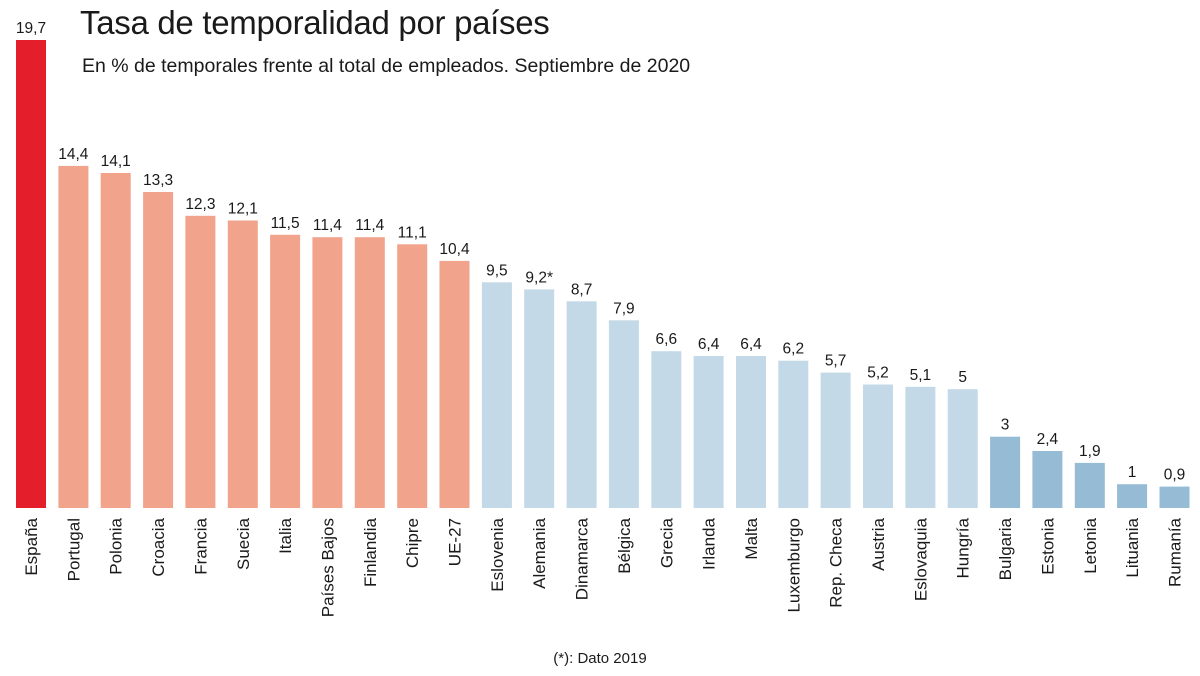 The width and height of the screenshot is (1200, 676). Describe the element at coordinates (73, 154) in the screenshot. I see `value-label: 14,4` at that location.